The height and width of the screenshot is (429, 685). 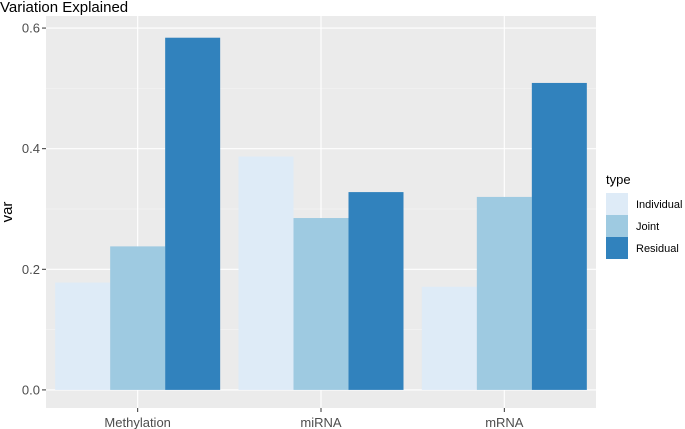 What do you see at coordinates (504, 422) in the screenshot?
I see `x-tick-label: mRNA` at bounding box center [504, 422].